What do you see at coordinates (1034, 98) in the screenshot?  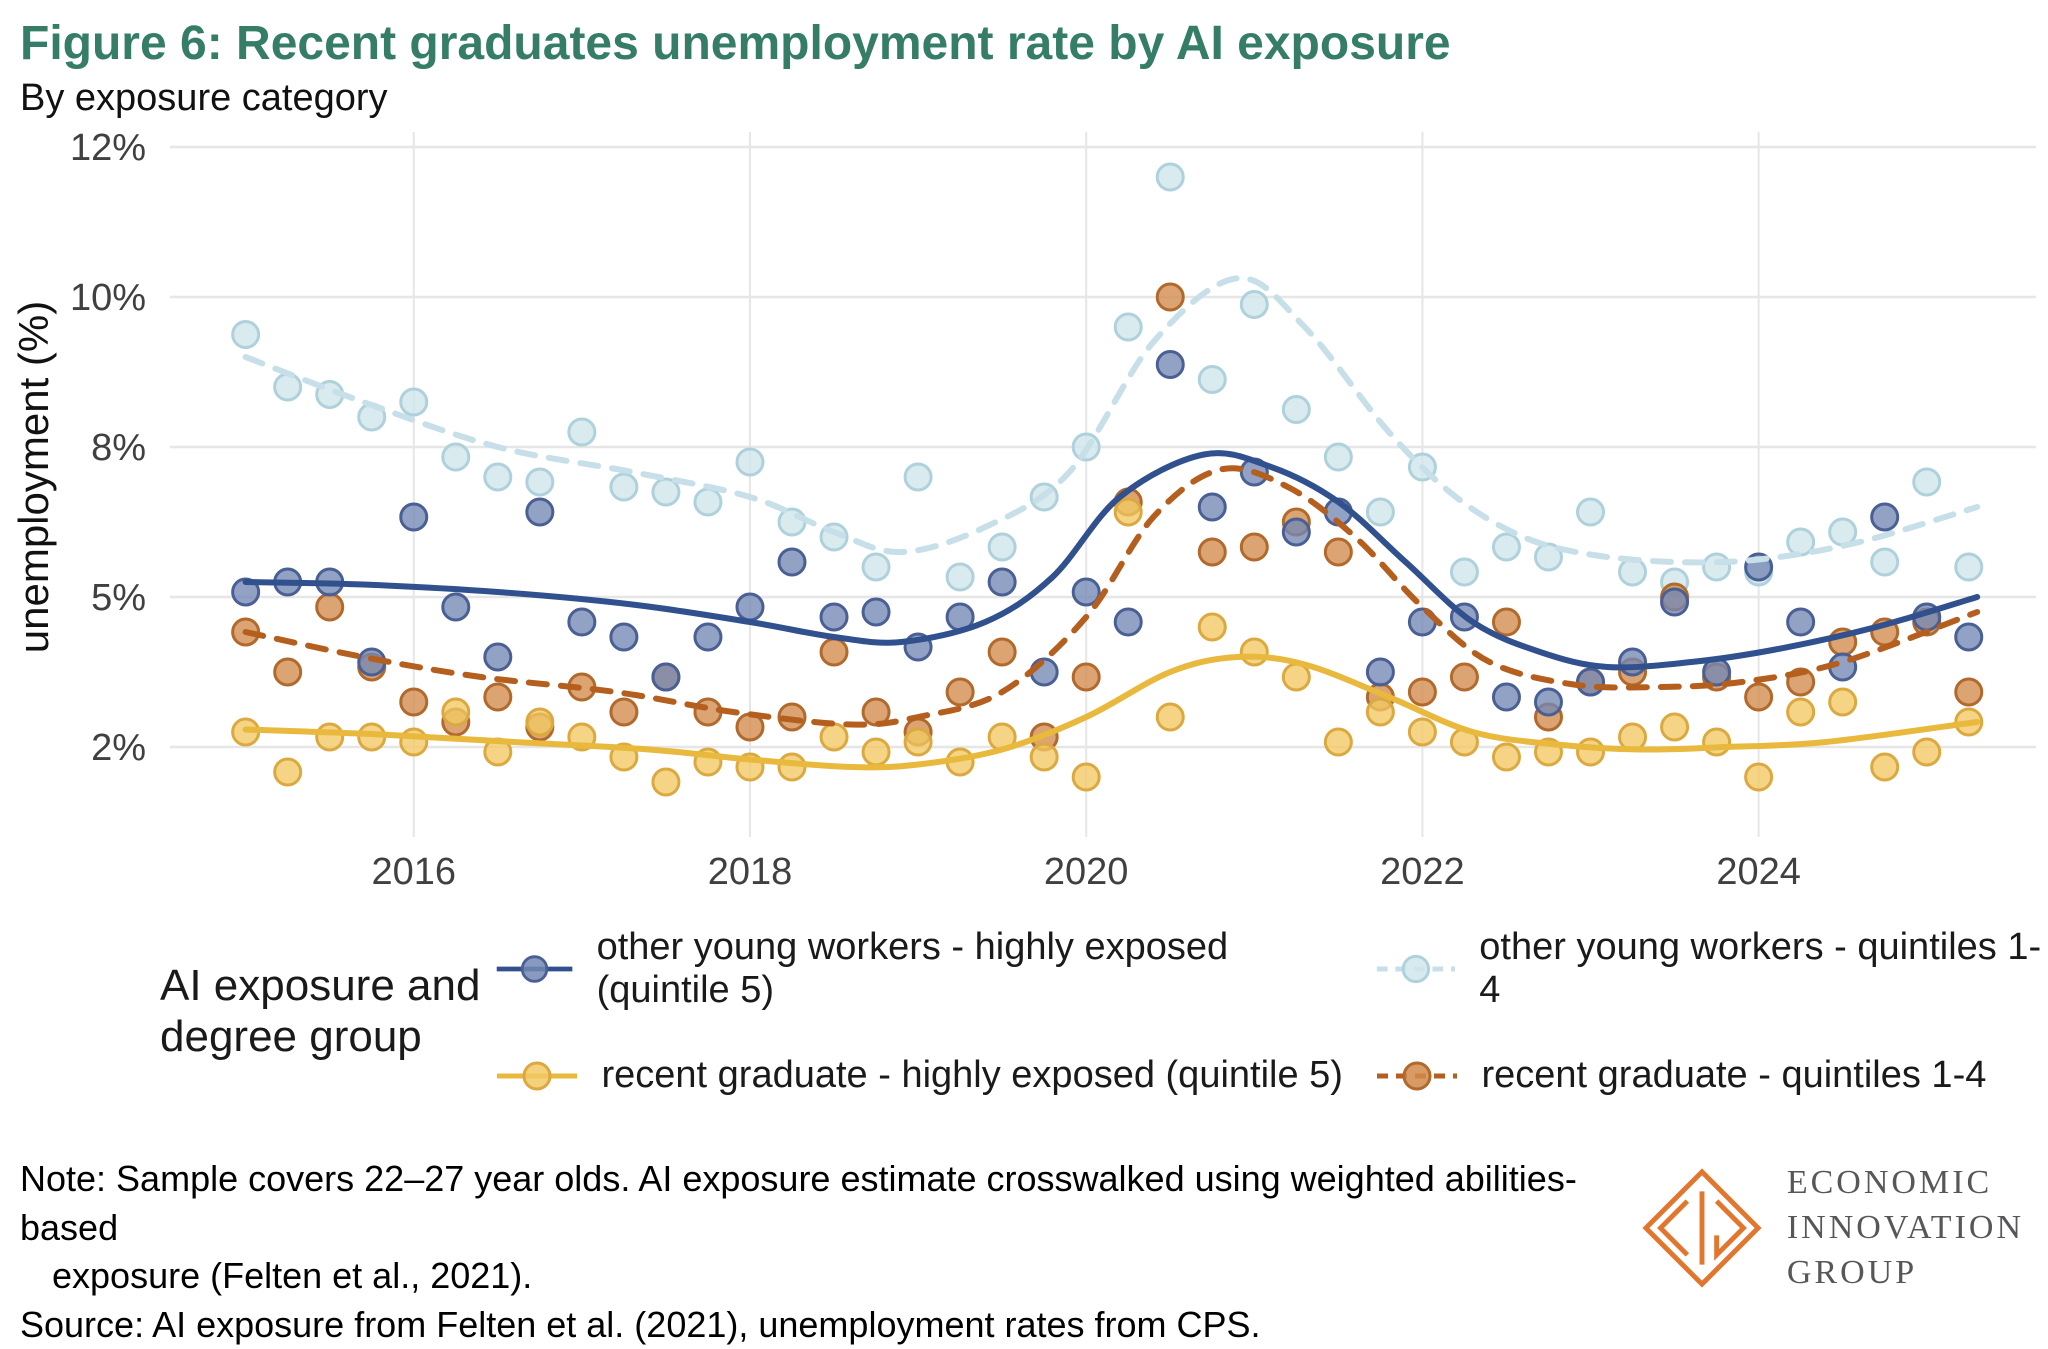 I see `figure-subtitle: By exposure category` at bounding box center [1034, 98].